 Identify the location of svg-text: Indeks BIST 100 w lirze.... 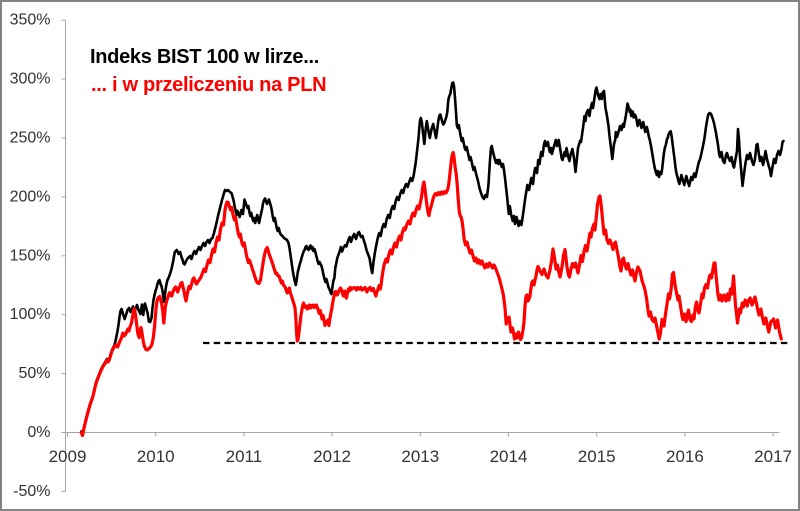
(204, 57).